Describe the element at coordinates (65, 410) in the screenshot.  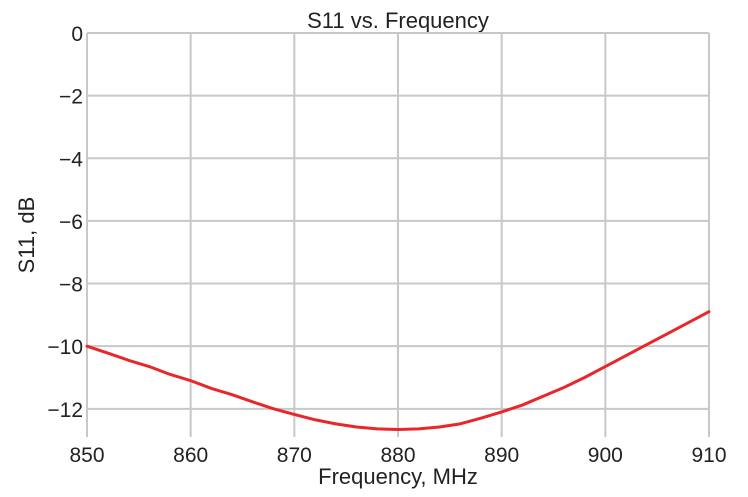
I see `y-tick-label: −12` at that location.